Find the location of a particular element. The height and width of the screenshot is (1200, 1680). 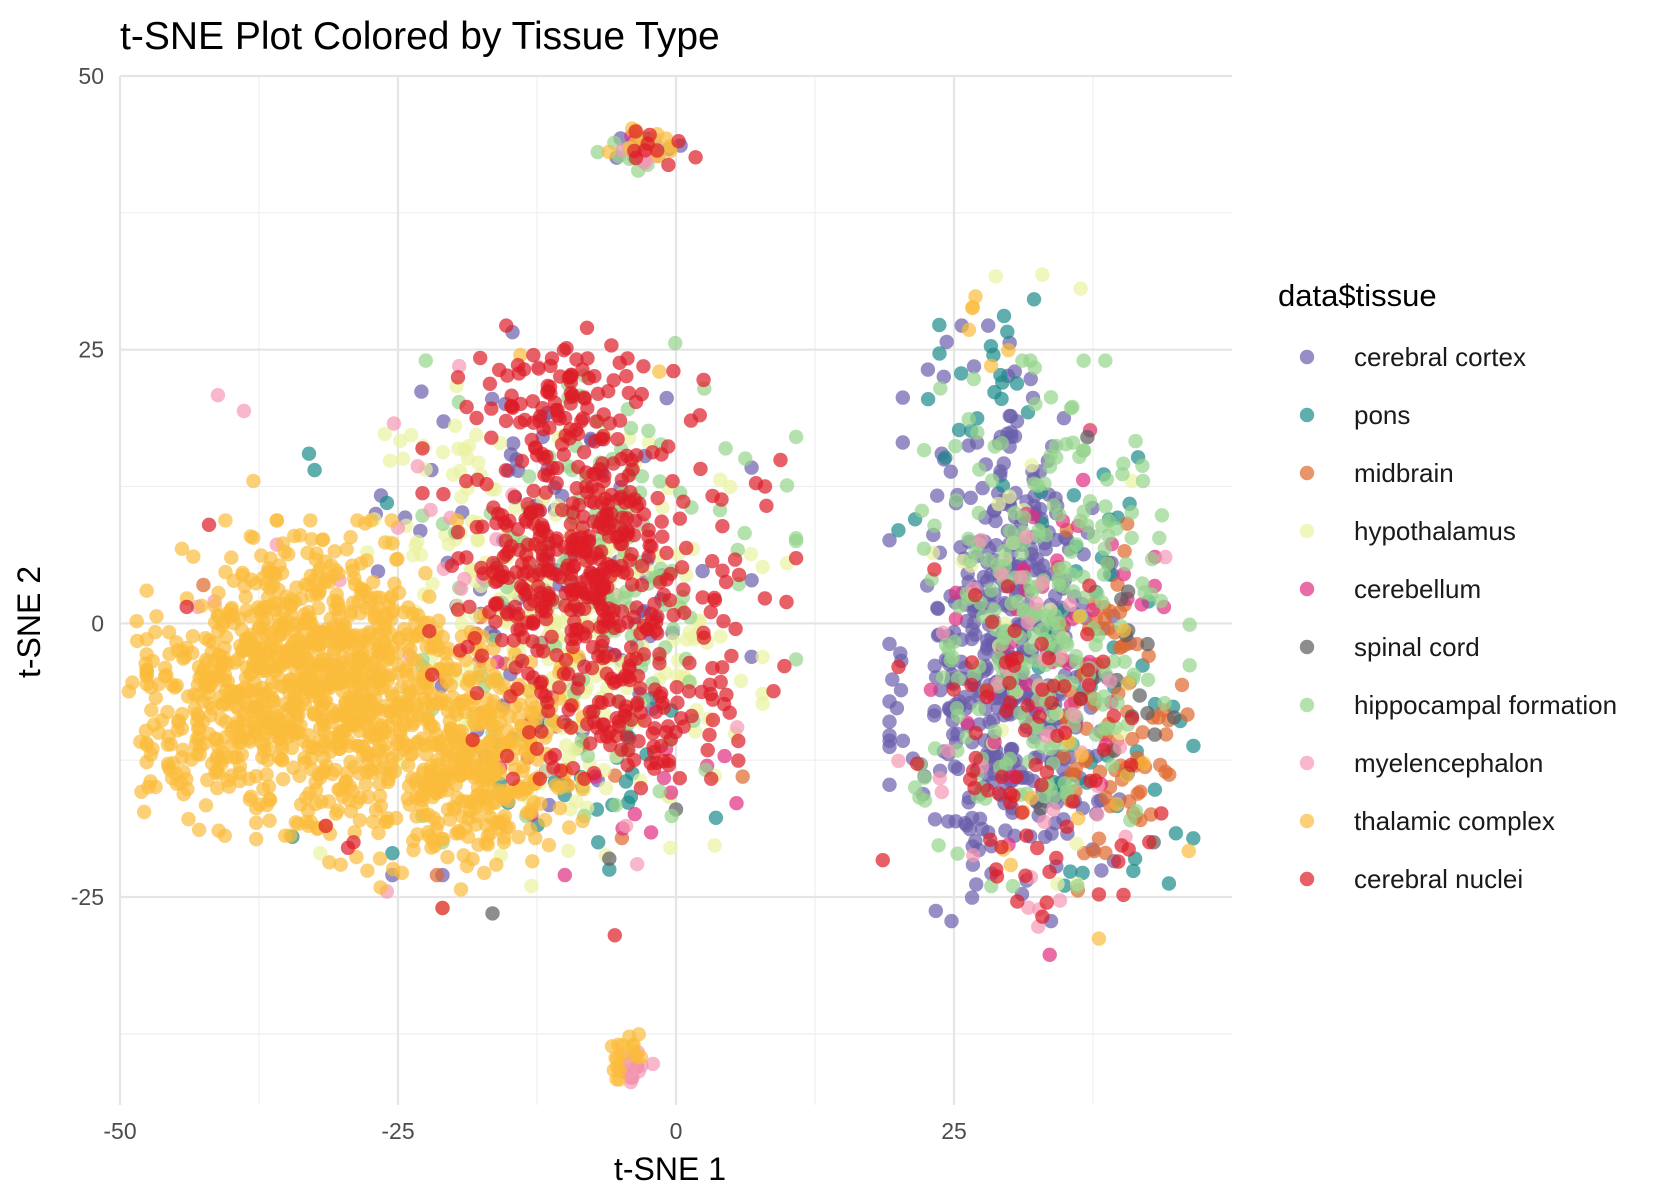

legend-item: hippocampal formation is located at coordinates (1458, 705).